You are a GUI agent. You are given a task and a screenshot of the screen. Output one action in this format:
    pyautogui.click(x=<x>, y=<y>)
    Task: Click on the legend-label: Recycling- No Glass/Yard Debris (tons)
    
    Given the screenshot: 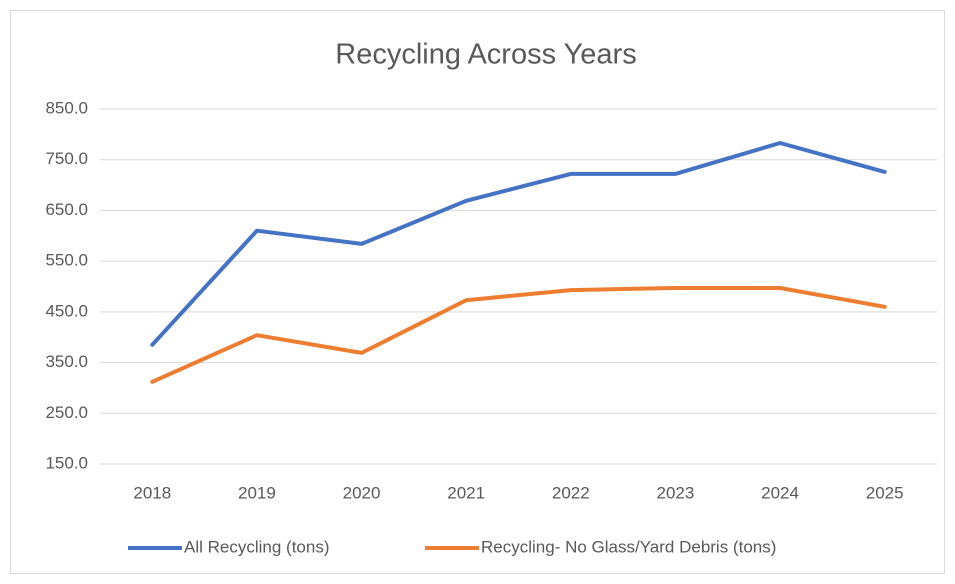 What is the action you would take?
    pyautogui.click(x=628, y=546)
    